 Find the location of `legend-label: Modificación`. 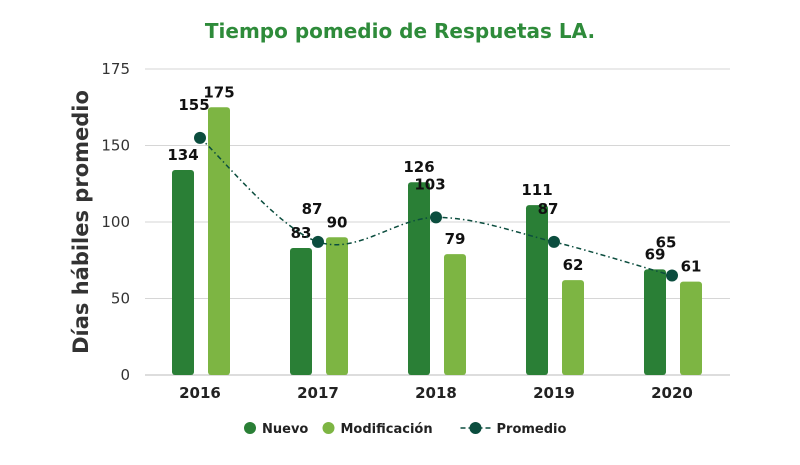

legend-label: Modificación is located at coordinates (387, 429).